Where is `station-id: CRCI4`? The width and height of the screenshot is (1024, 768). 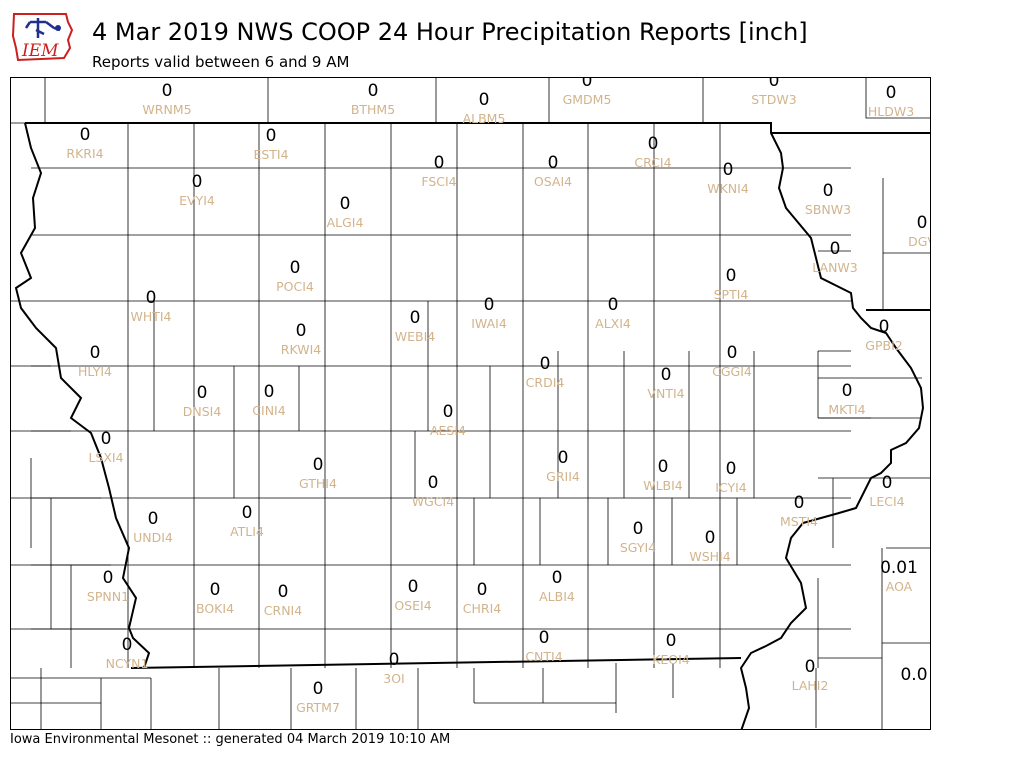 station-id: CRCI4 is located at coordinates (652, 162).